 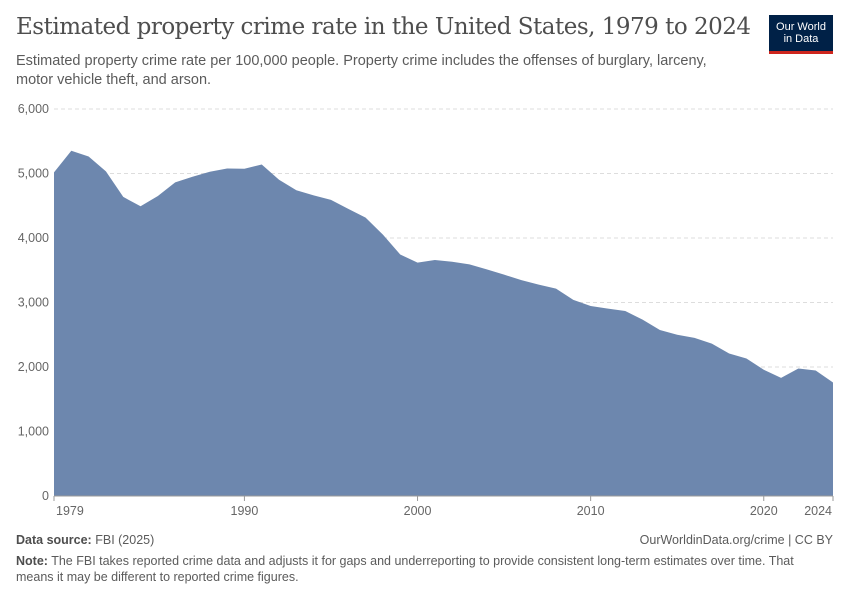 What do you see at coordinates (764, 511) in the screenshot?
I see `x-tick-label: 2020` at bounding box center [764, 511].